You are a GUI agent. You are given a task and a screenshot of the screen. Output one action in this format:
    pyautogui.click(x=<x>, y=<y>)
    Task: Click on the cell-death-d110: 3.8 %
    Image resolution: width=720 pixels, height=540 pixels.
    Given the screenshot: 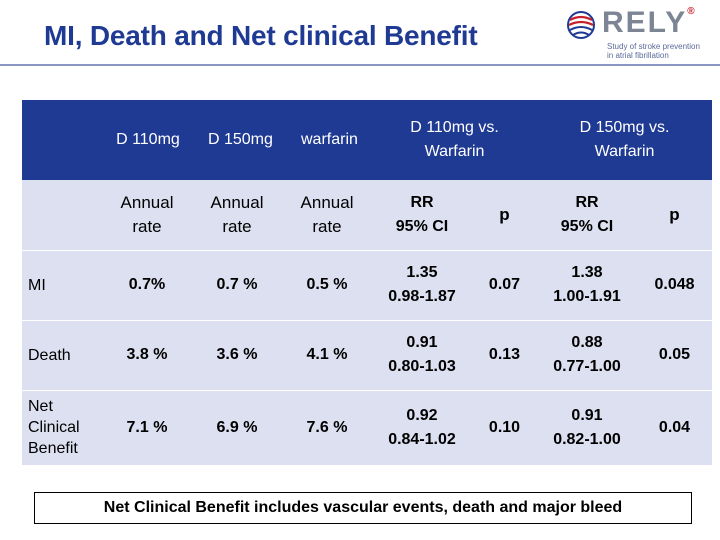 What is the action you would take?
    pyautogui.click(x=147, y=354)
    